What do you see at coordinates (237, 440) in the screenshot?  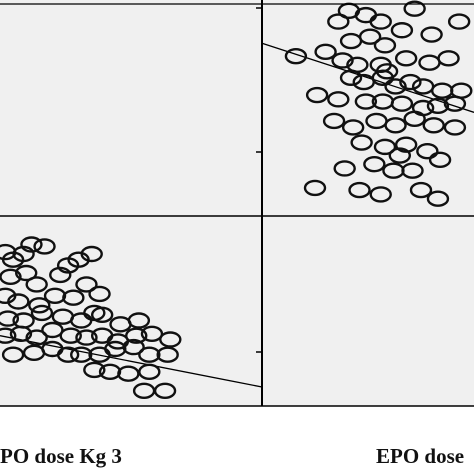 I see `lower-margin` at bounding box center [237, 440].